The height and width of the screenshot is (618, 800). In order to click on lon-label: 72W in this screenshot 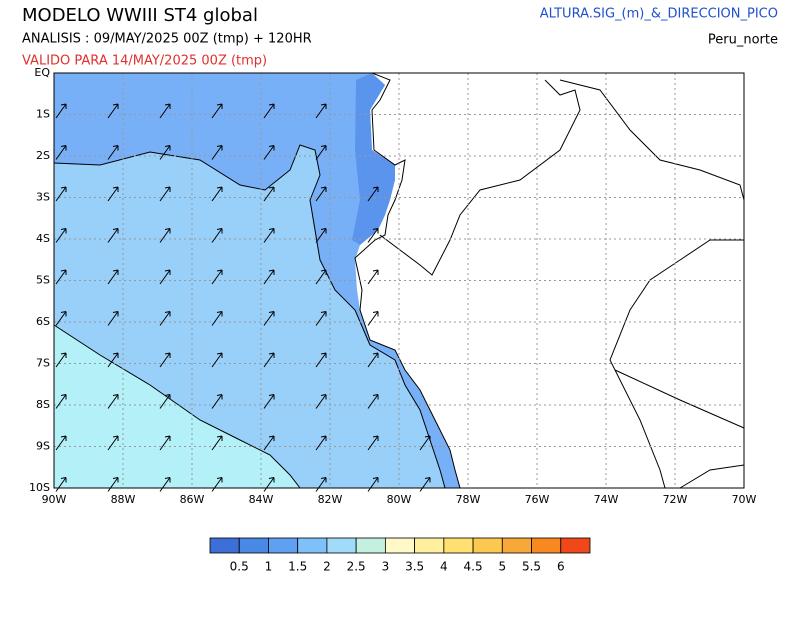, I will do `click(675, 499)`.